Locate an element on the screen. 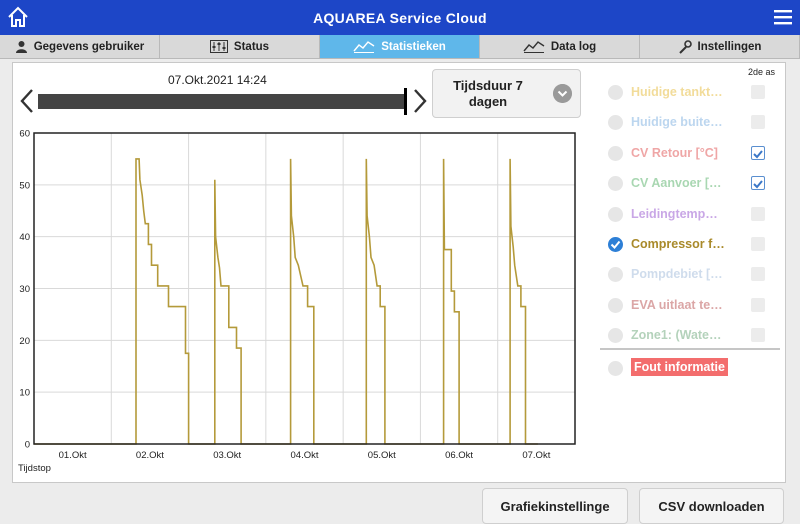  wrench-icon is located at coordinates (685, 46).